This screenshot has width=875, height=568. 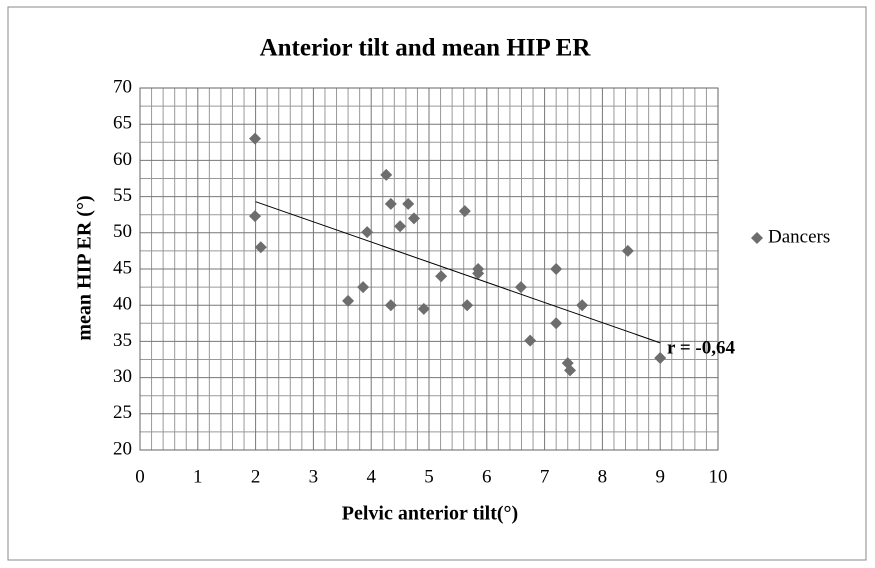 I want to click on y-tick-label: 40, so click(x=122, y=304).